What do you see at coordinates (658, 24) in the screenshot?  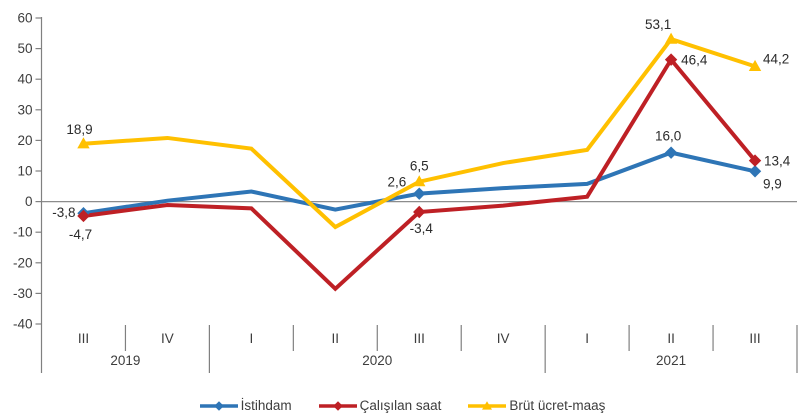 I see `data-label-2-7: 53,1` at bounding box center [658, 24].